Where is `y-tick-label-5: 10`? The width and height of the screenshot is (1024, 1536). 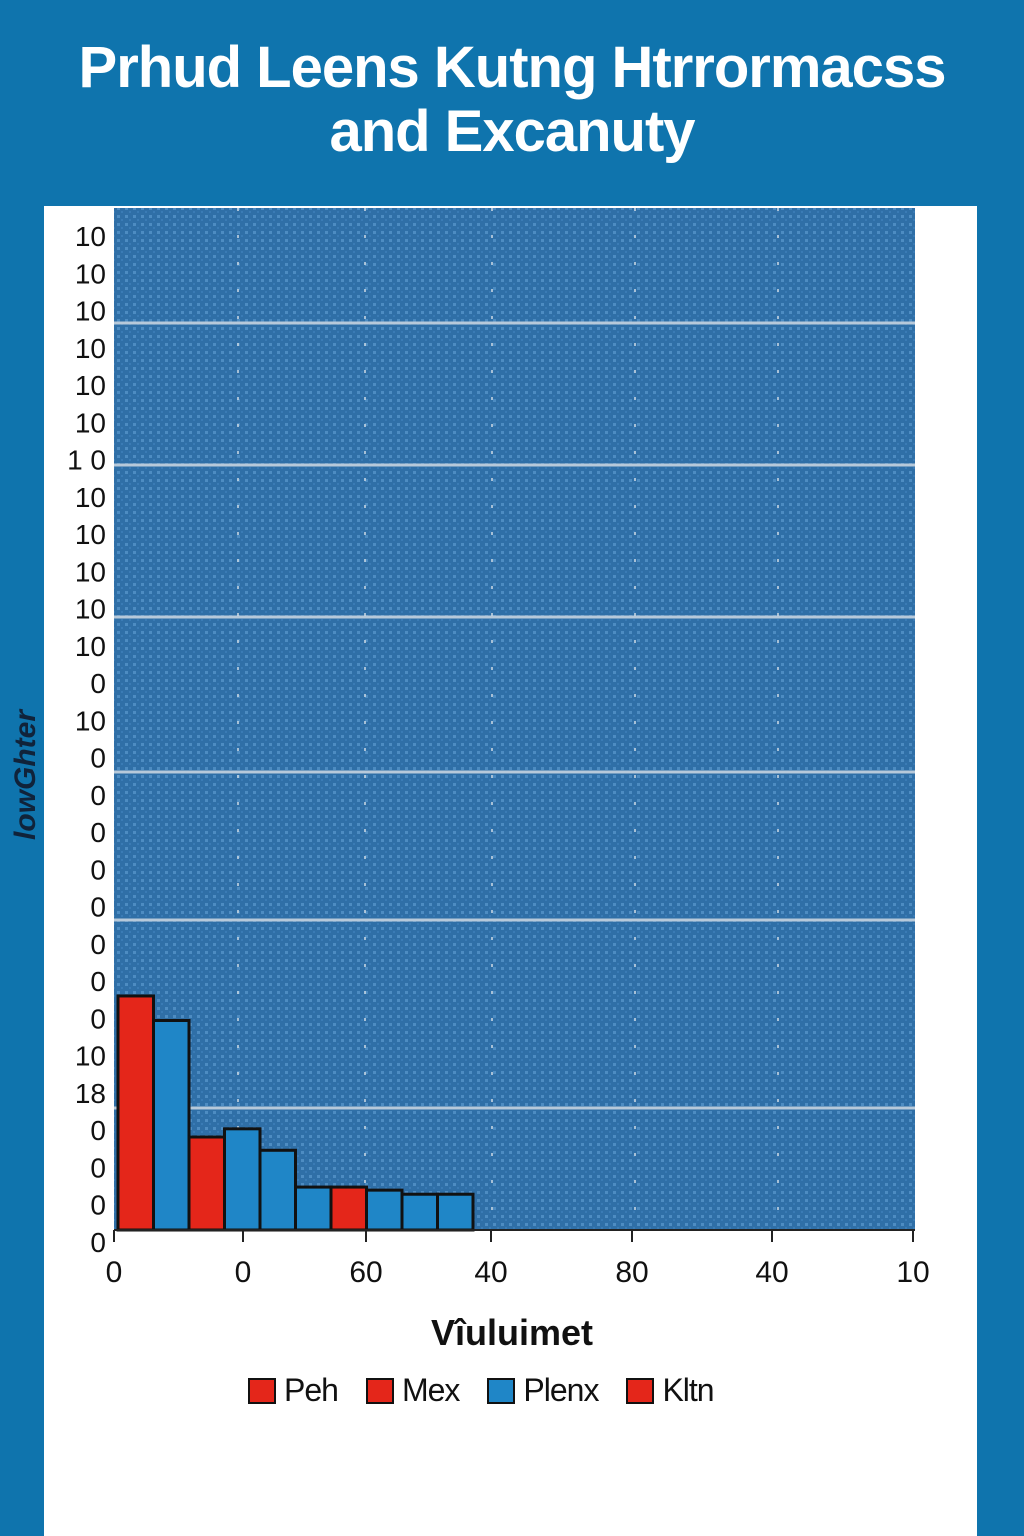
y-tick-label-5: 10 is located at coordinates (90, 422).